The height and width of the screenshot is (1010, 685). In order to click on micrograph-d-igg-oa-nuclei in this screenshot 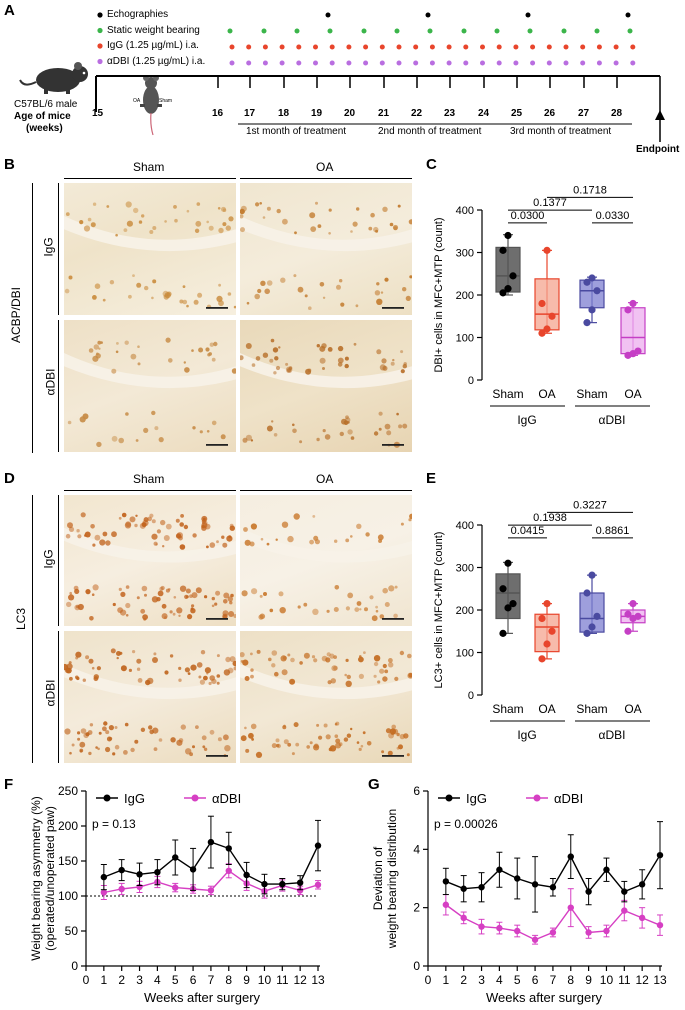, I will do `click(326, 567)`.